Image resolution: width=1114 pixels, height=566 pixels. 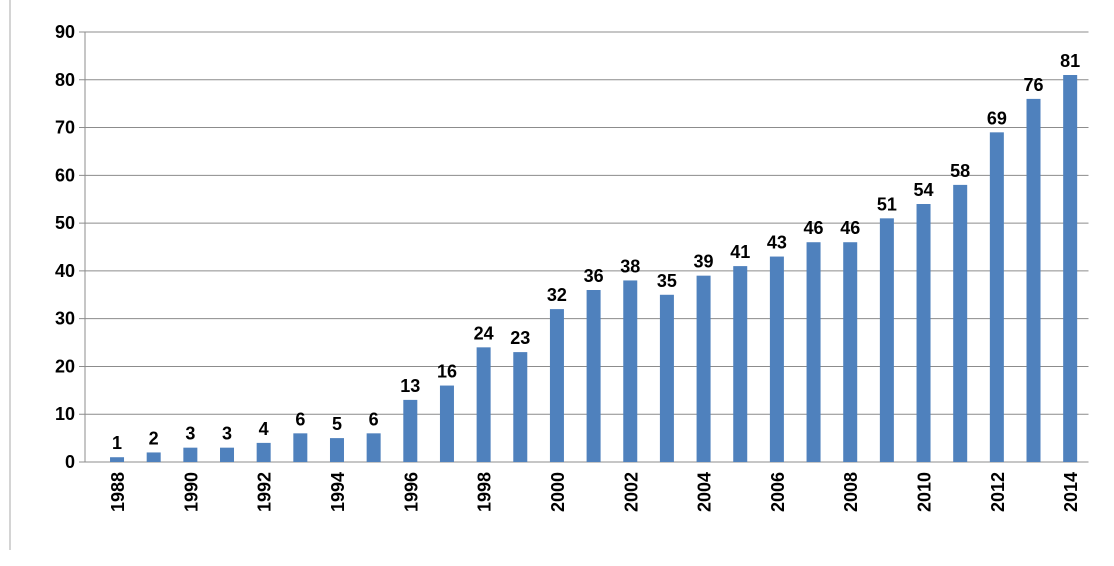 I want to click on y-tick-label: 20, so click(x=65, y=366).